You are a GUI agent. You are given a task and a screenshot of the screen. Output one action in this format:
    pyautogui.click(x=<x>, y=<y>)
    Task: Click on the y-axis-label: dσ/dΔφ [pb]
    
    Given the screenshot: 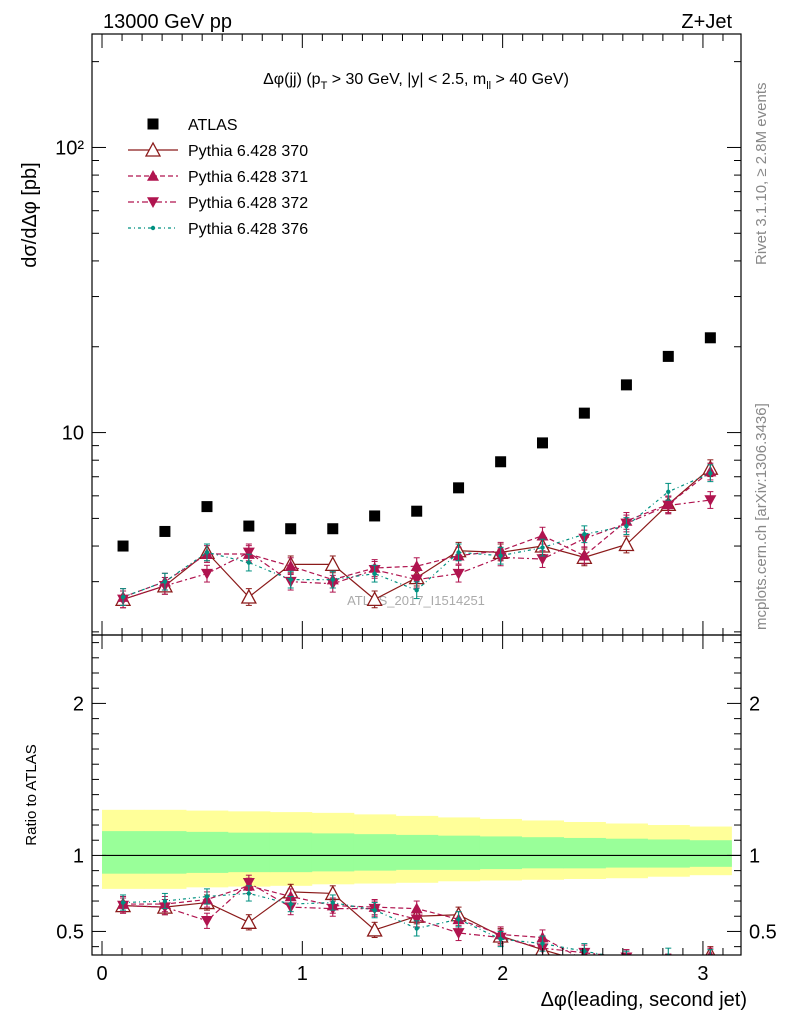 What is the action you would take?
    pyautogui.click(x=30, y=214)
    